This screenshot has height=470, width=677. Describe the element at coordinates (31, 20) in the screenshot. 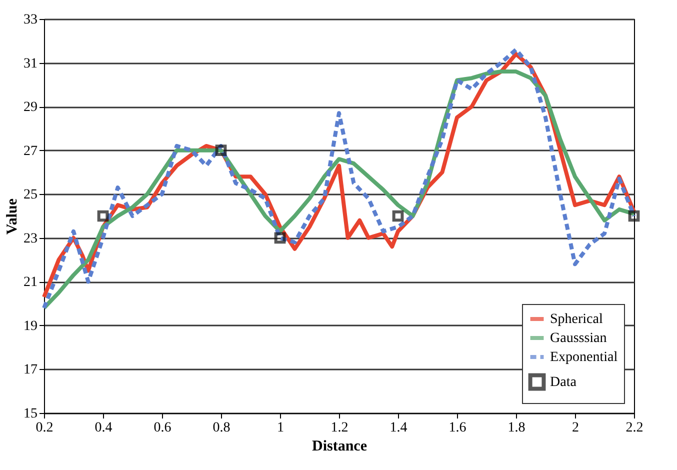

I see `y-tick-label: 33` at that location.